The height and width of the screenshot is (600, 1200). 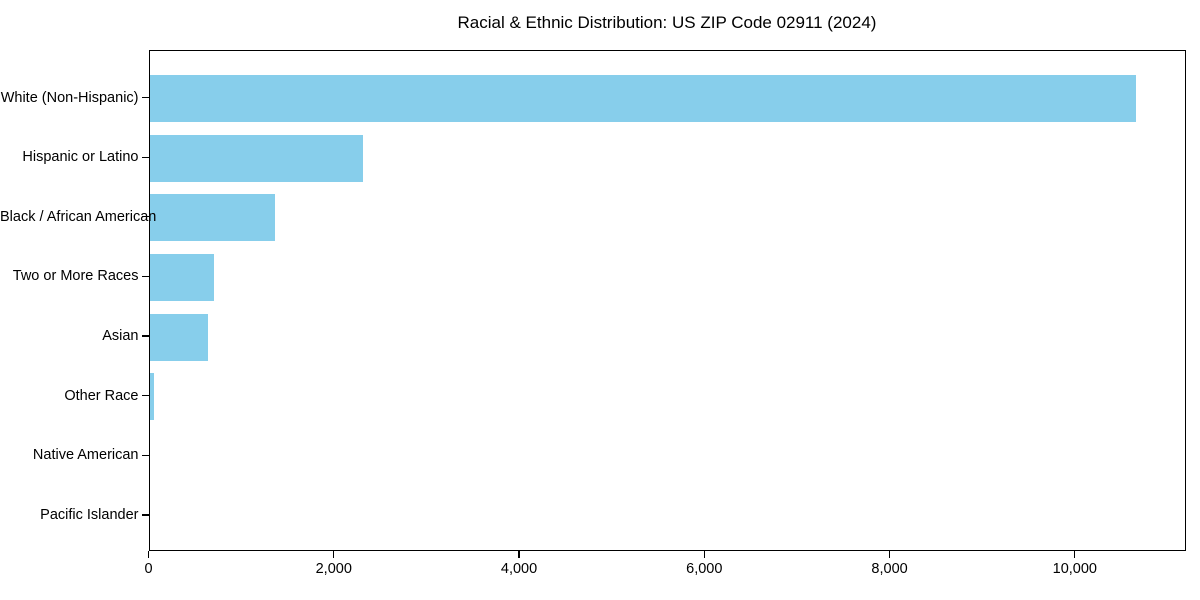 I want to click on x-axis-tick-label: 6,000, so click(x=704, y=569).